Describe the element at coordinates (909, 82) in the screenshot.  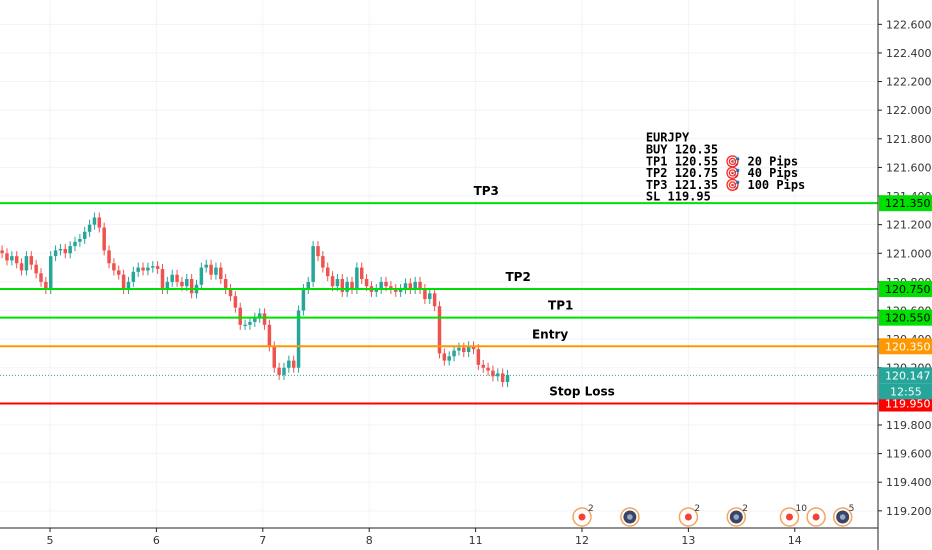
I see `price-tick-label: 122.200` at that location.